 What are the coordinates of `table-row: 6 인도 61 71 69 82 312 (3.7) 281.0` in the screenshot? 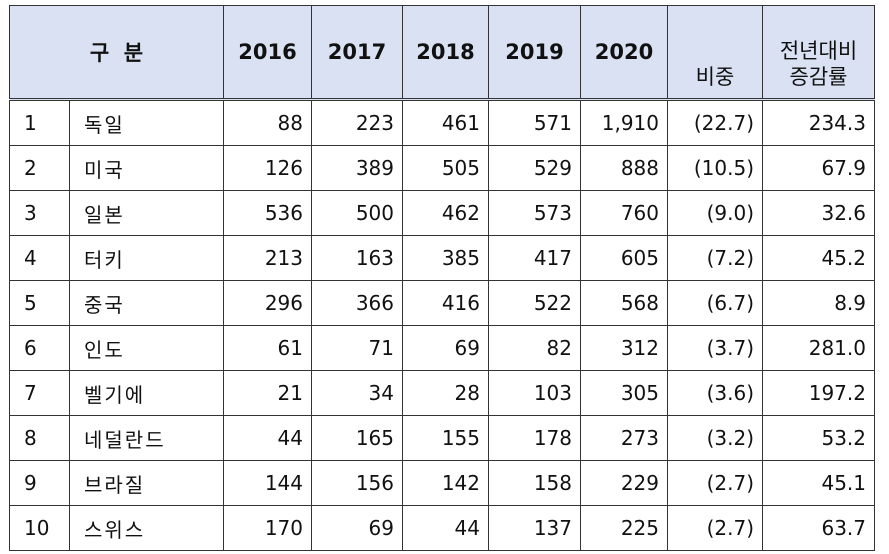 It's located at (442, 348).